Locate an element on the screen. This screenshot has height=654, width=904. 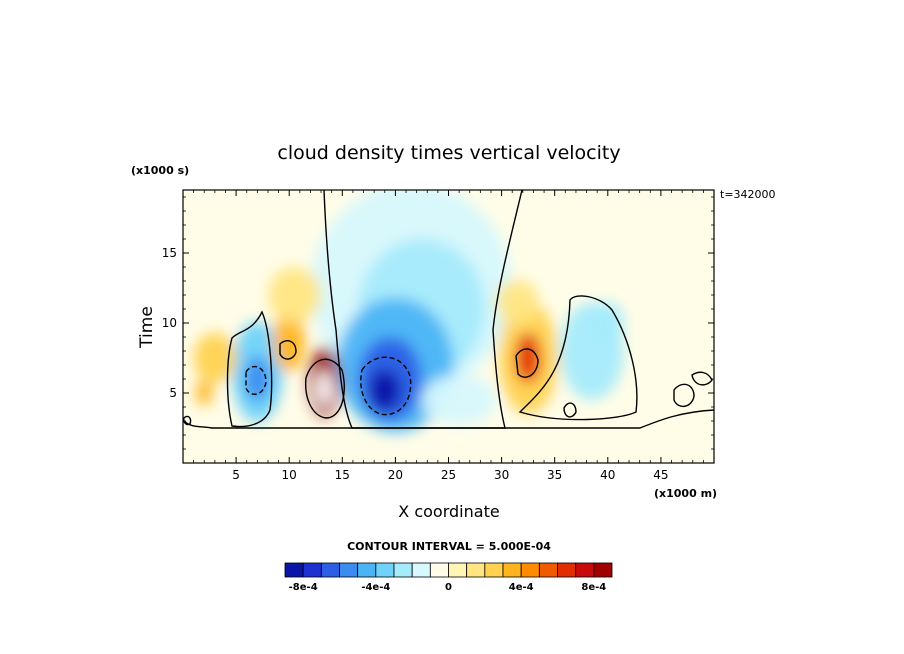
x-tick-label: 5 is located at coordinates (236, 475).